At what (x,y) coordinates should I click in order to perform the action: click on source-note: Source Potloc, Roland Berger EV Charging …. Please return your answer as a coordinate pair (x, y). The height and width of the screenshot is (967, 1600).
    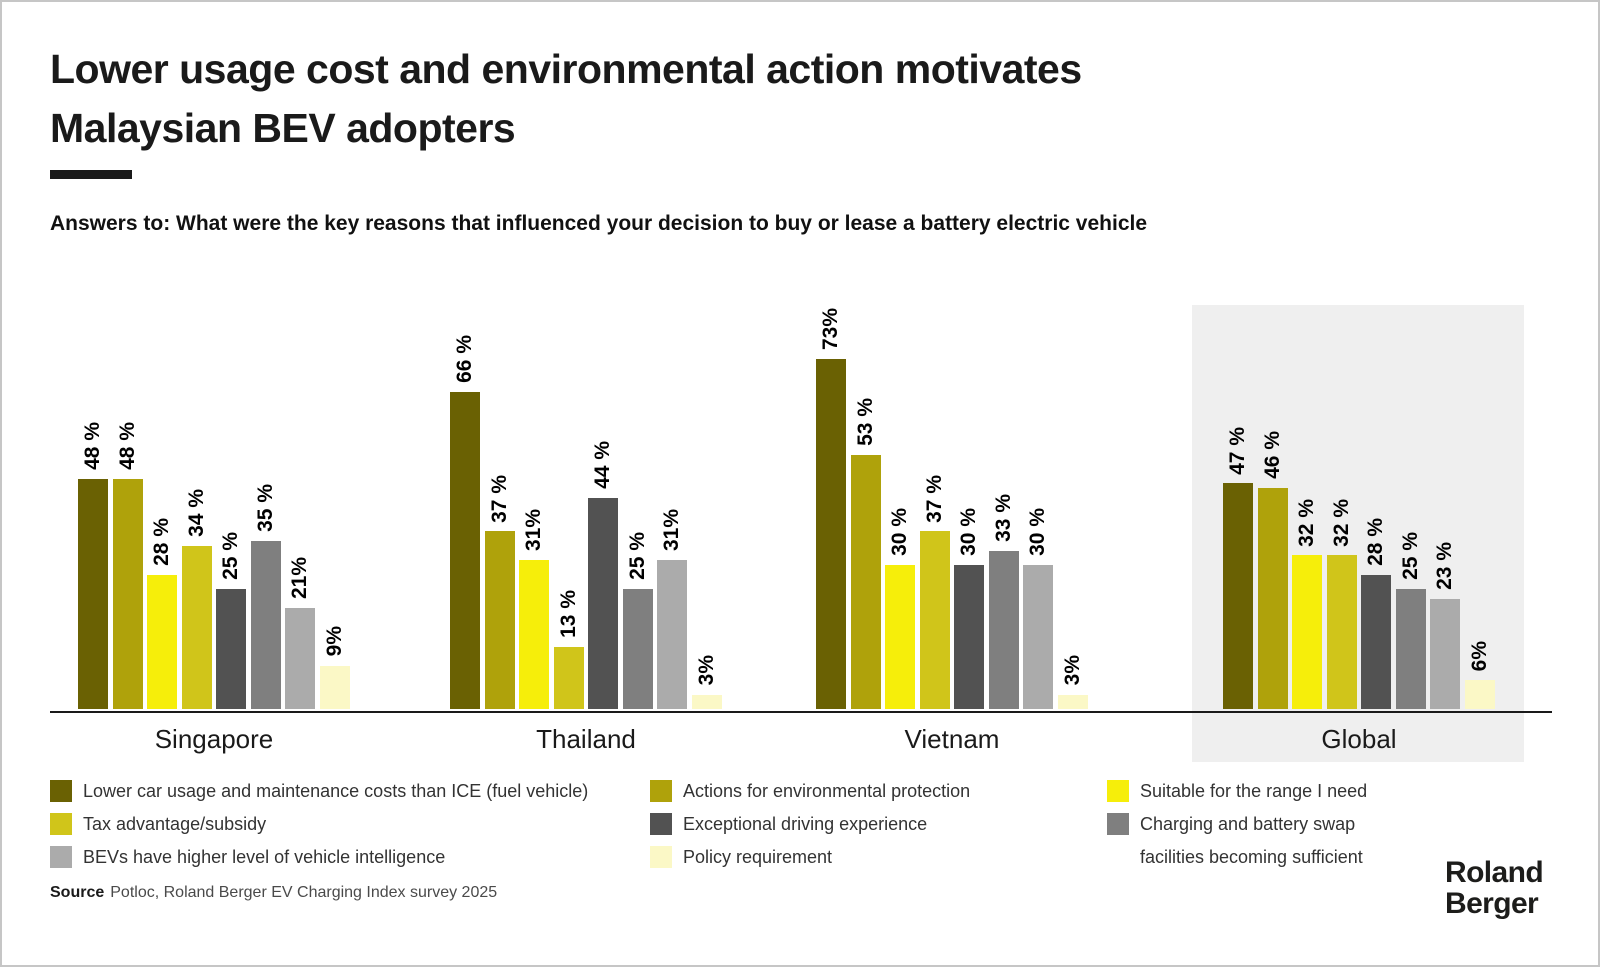
    Looking at the image, I should click on (273, 893).